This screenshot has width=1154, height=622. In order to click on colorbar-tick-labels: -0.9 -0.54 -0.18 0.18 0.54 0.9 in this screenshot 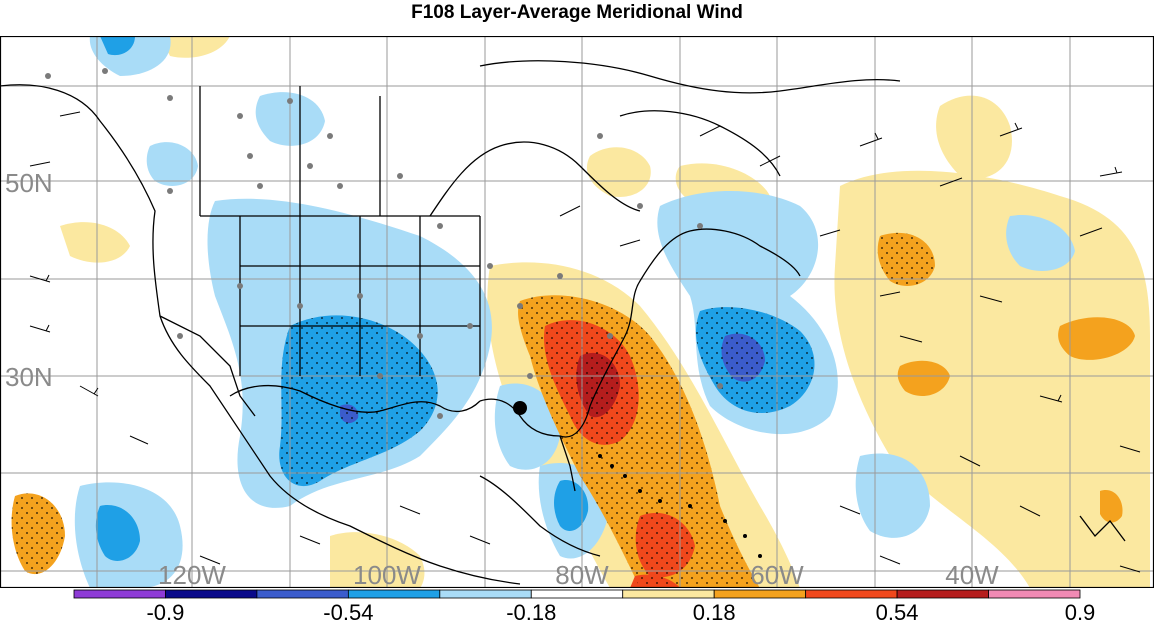, I will do `click(620, 611)`.